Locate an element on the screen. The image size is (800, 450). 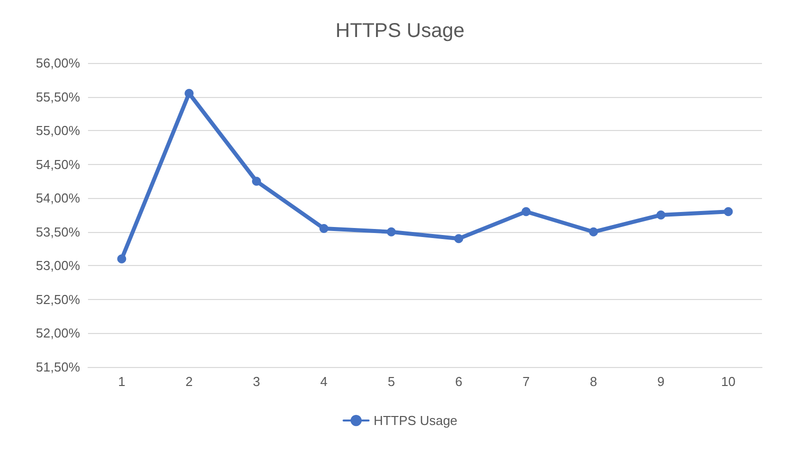
x-tick-label: 7 is located at coordinates (526, 381).